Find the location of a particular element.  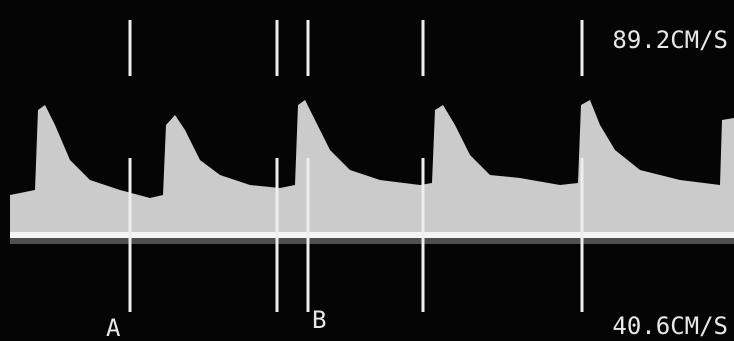

baseline-shadow is located at coordinates (372, 241).